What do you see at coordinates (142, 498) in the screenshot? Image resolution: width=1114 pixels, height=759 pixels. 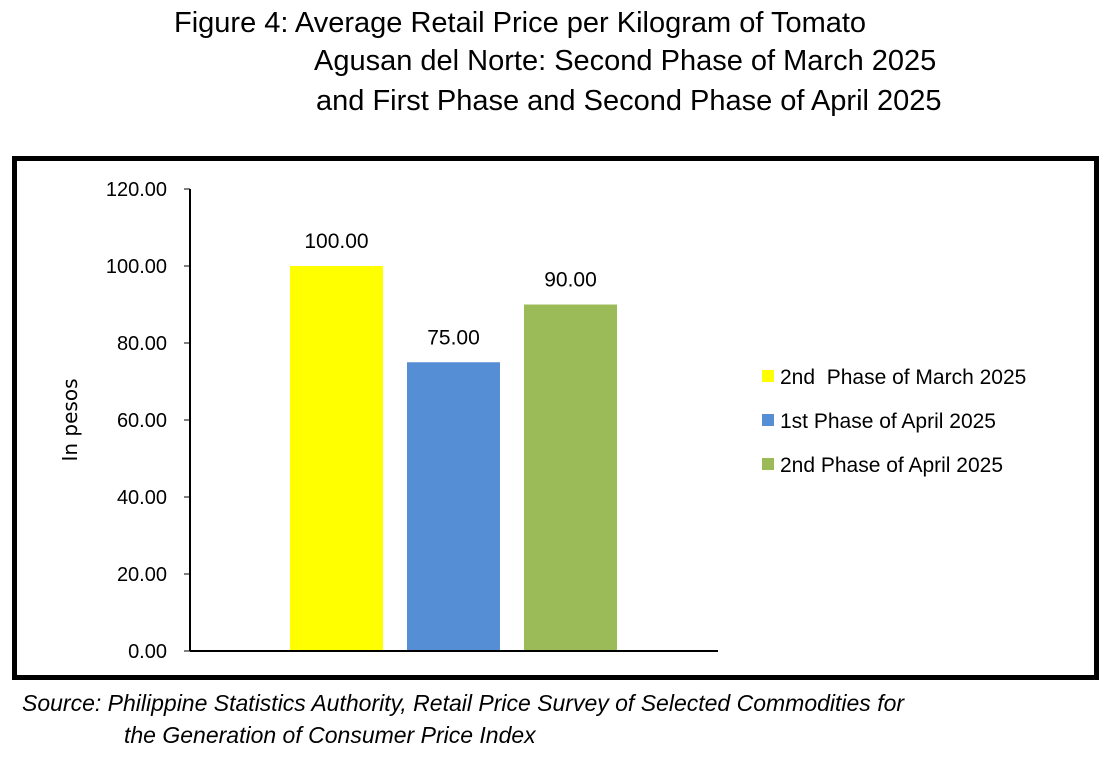 I see `y-tick-label: 40.00` at bounding box center [142, 498].